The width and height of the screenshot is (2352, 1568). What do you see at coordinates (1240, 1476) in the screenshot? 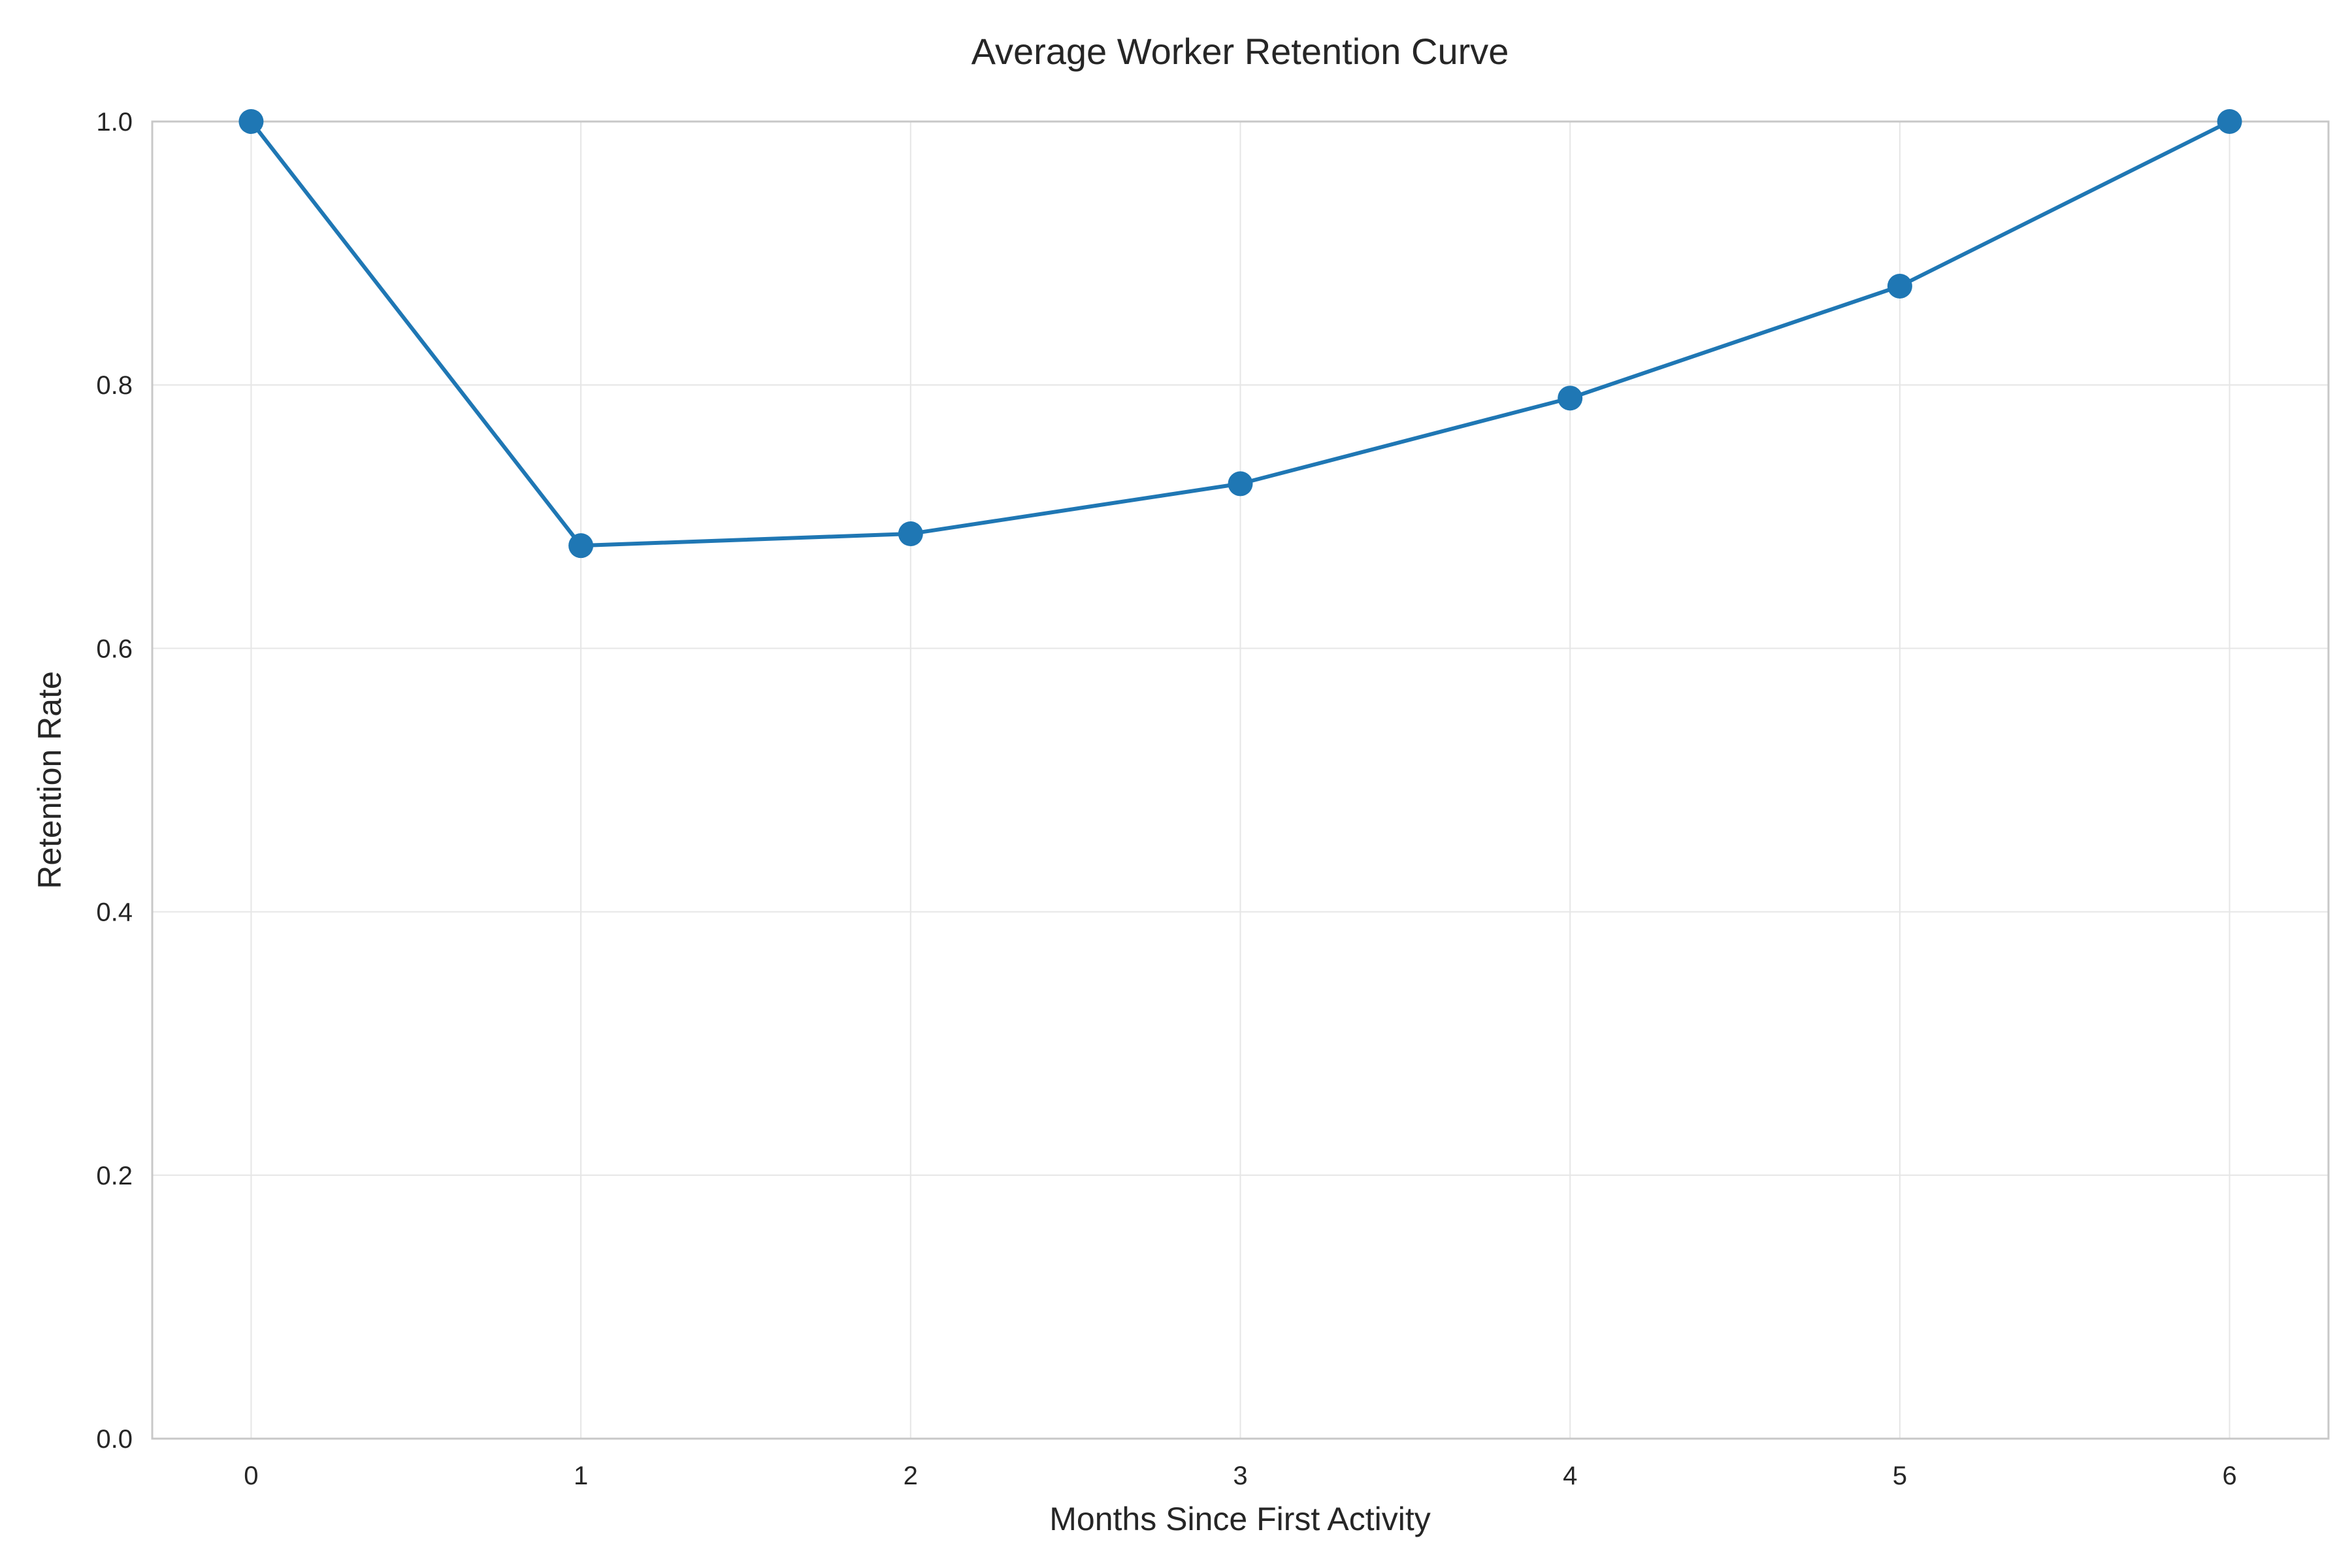
I see `x-tick-label: 3` at bounding box center [1240, 1476].